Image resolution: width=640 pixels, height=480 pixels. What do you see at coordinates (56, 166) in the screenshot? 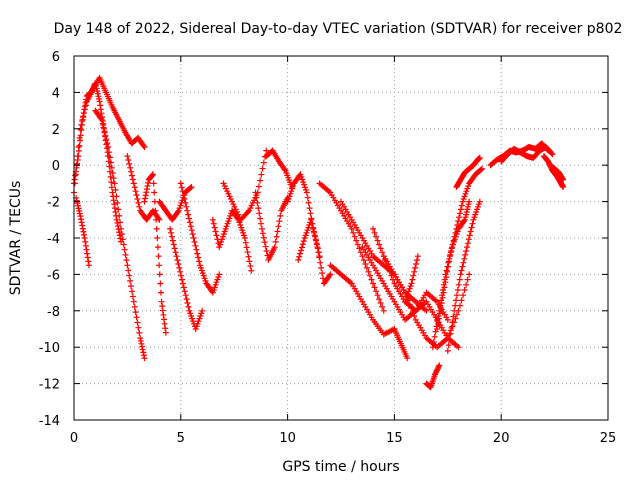
I see `y-tick-label: 0` at bounding box center [56, 166].